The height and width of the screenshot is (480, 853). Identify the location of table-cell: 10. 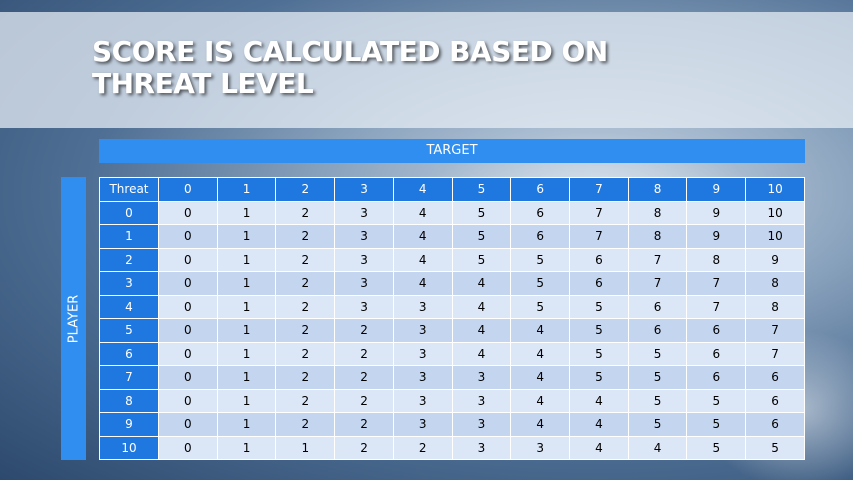
(775, 212).